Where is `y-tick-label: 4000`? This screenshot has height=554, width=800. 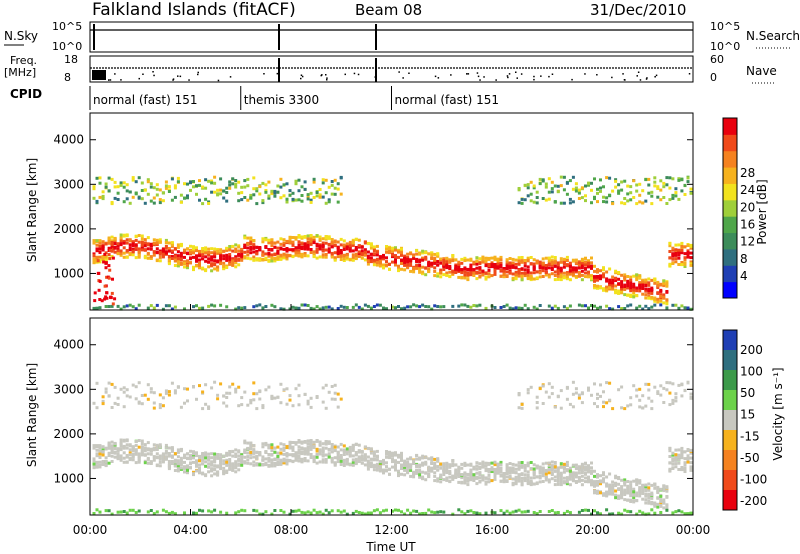 y-tick-label: 4000 is located at coordinates (68, 140).